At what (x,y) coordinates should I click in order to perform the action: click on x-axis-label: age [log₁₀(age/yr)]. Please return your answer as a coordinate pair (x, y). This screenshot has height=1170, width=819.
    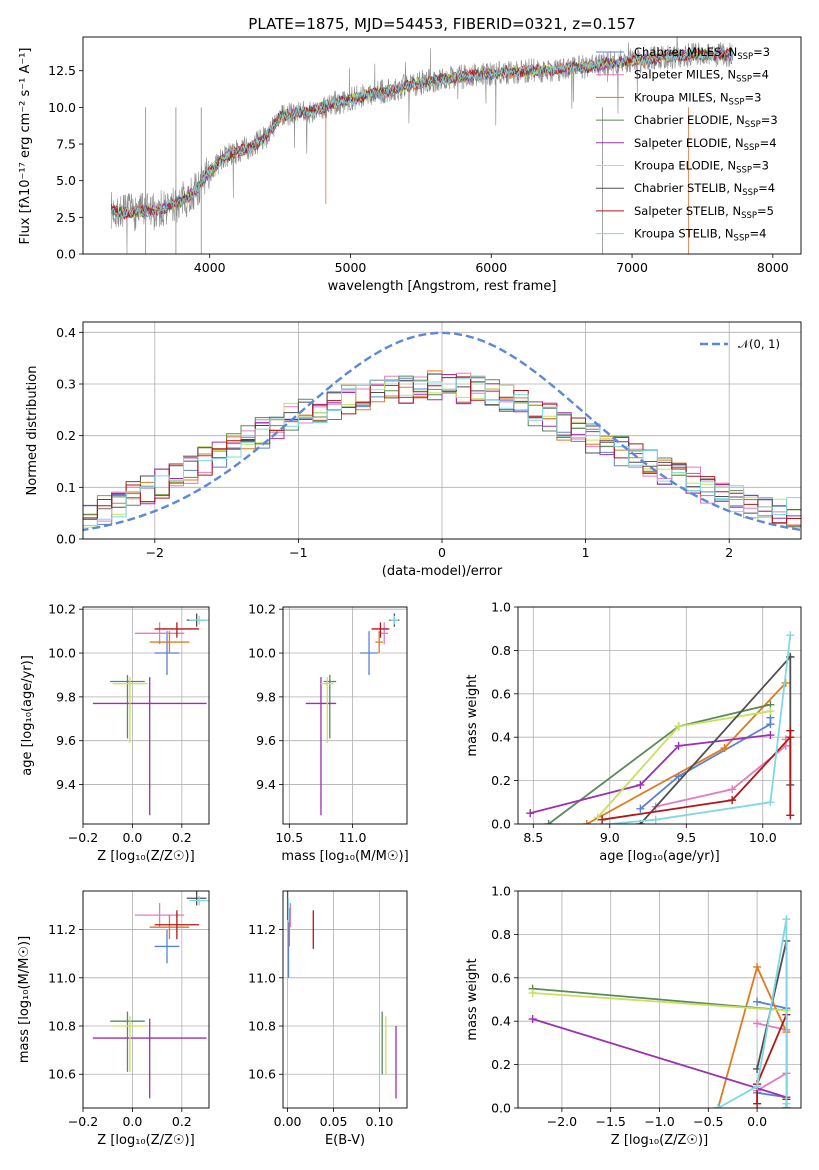
    Looking at the image, I should click on (659, 856).